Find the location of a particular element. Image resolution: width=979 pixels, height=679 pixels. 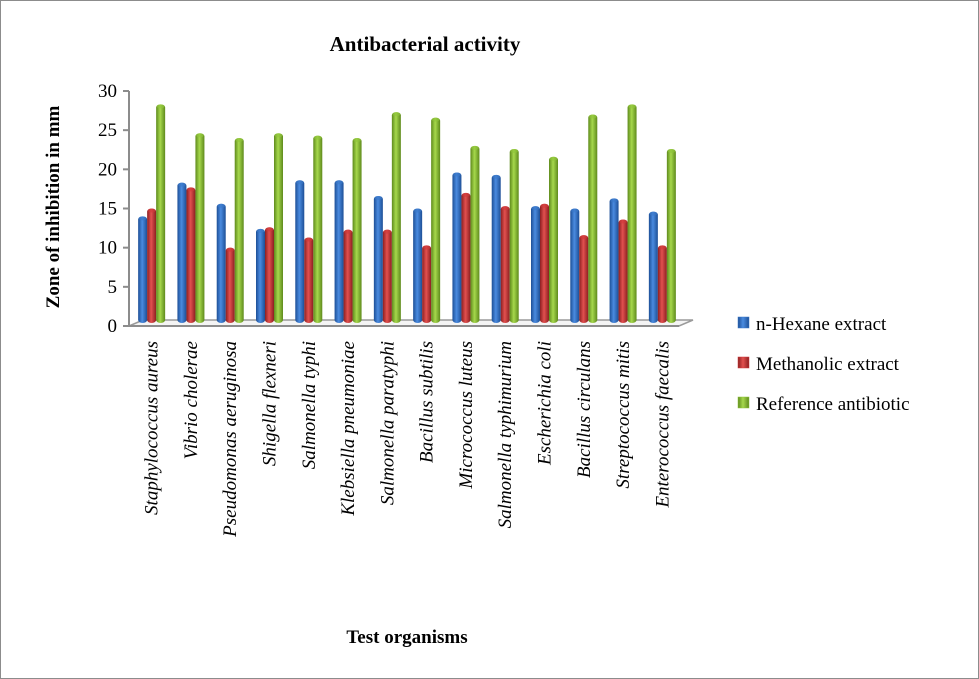

x-tick-label: Pseudomonas aeruginosa is located at coordinates (230, 439).